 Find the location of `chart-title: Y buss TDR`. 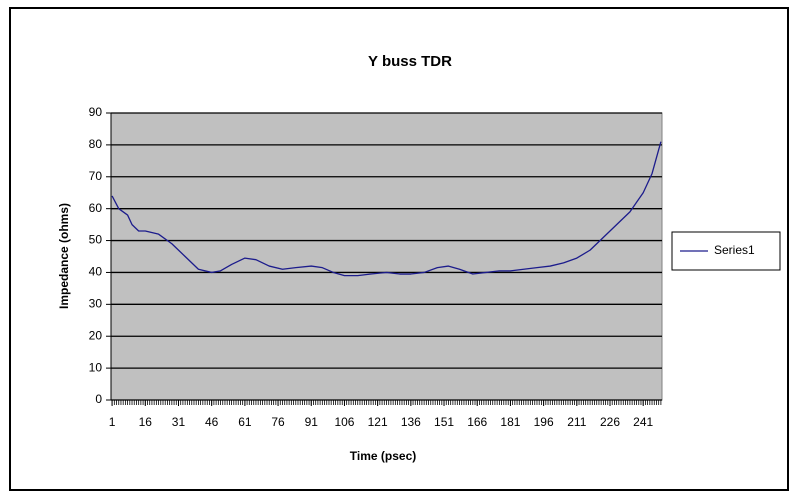

chart-title: Y buss TDR is located at coordinates (410, 61).